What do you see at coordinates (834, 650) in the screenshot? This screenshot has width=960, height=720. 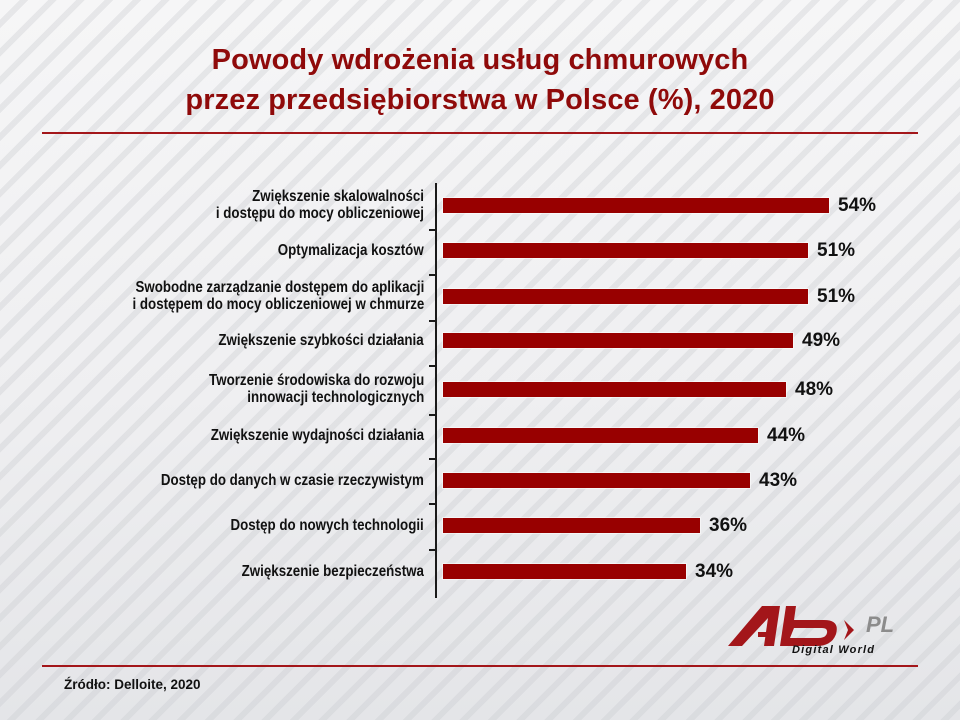 I see `logo-tagline: Digital World` at bounding box center [834, 650].